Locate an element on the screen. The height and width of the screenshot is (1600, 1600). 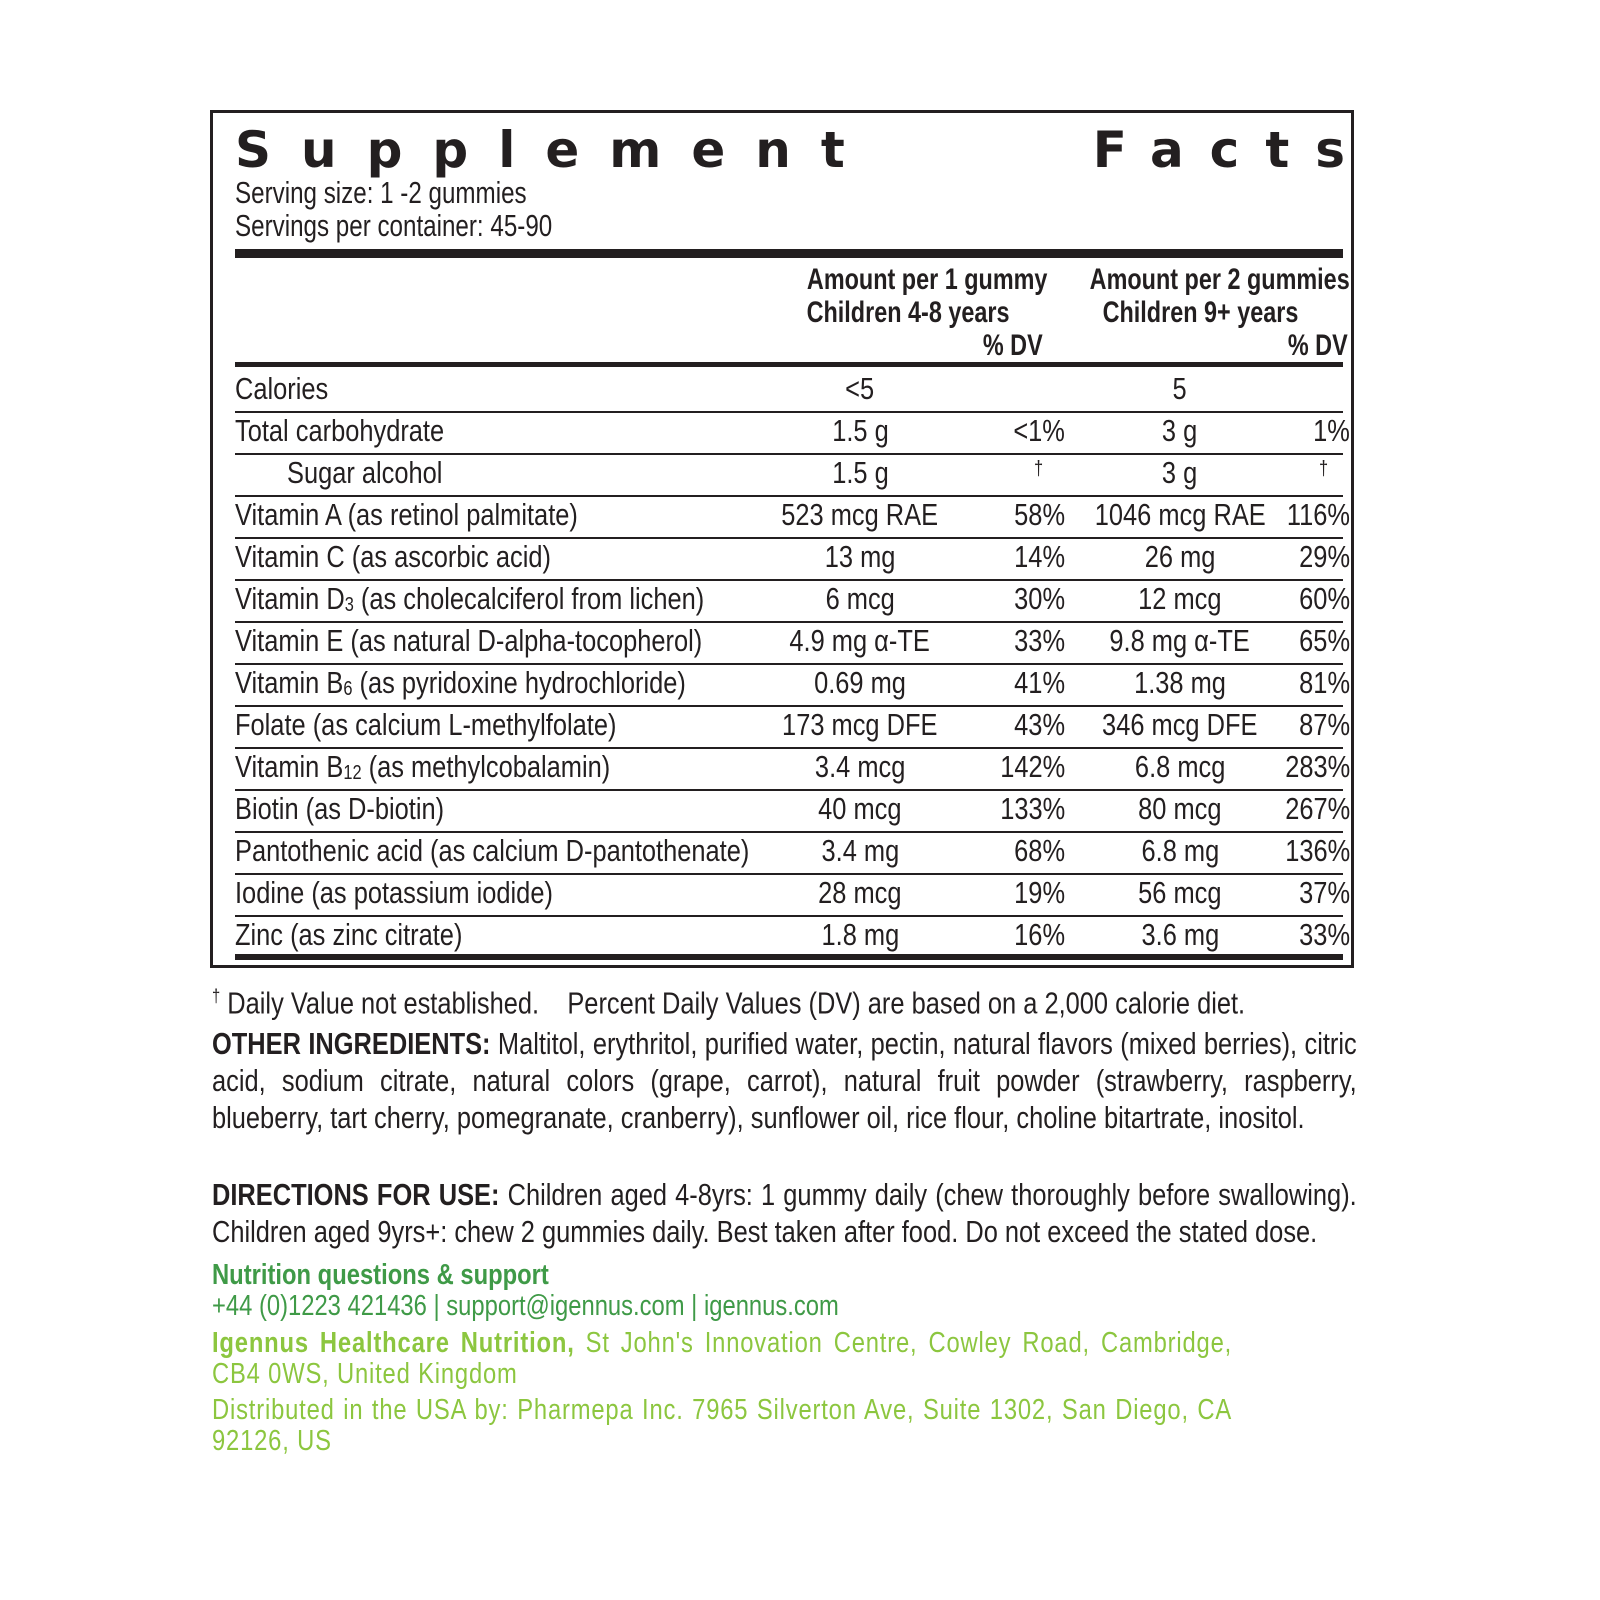
nutrient-row: Calories <5 5 is located at coordinates (789, 391).